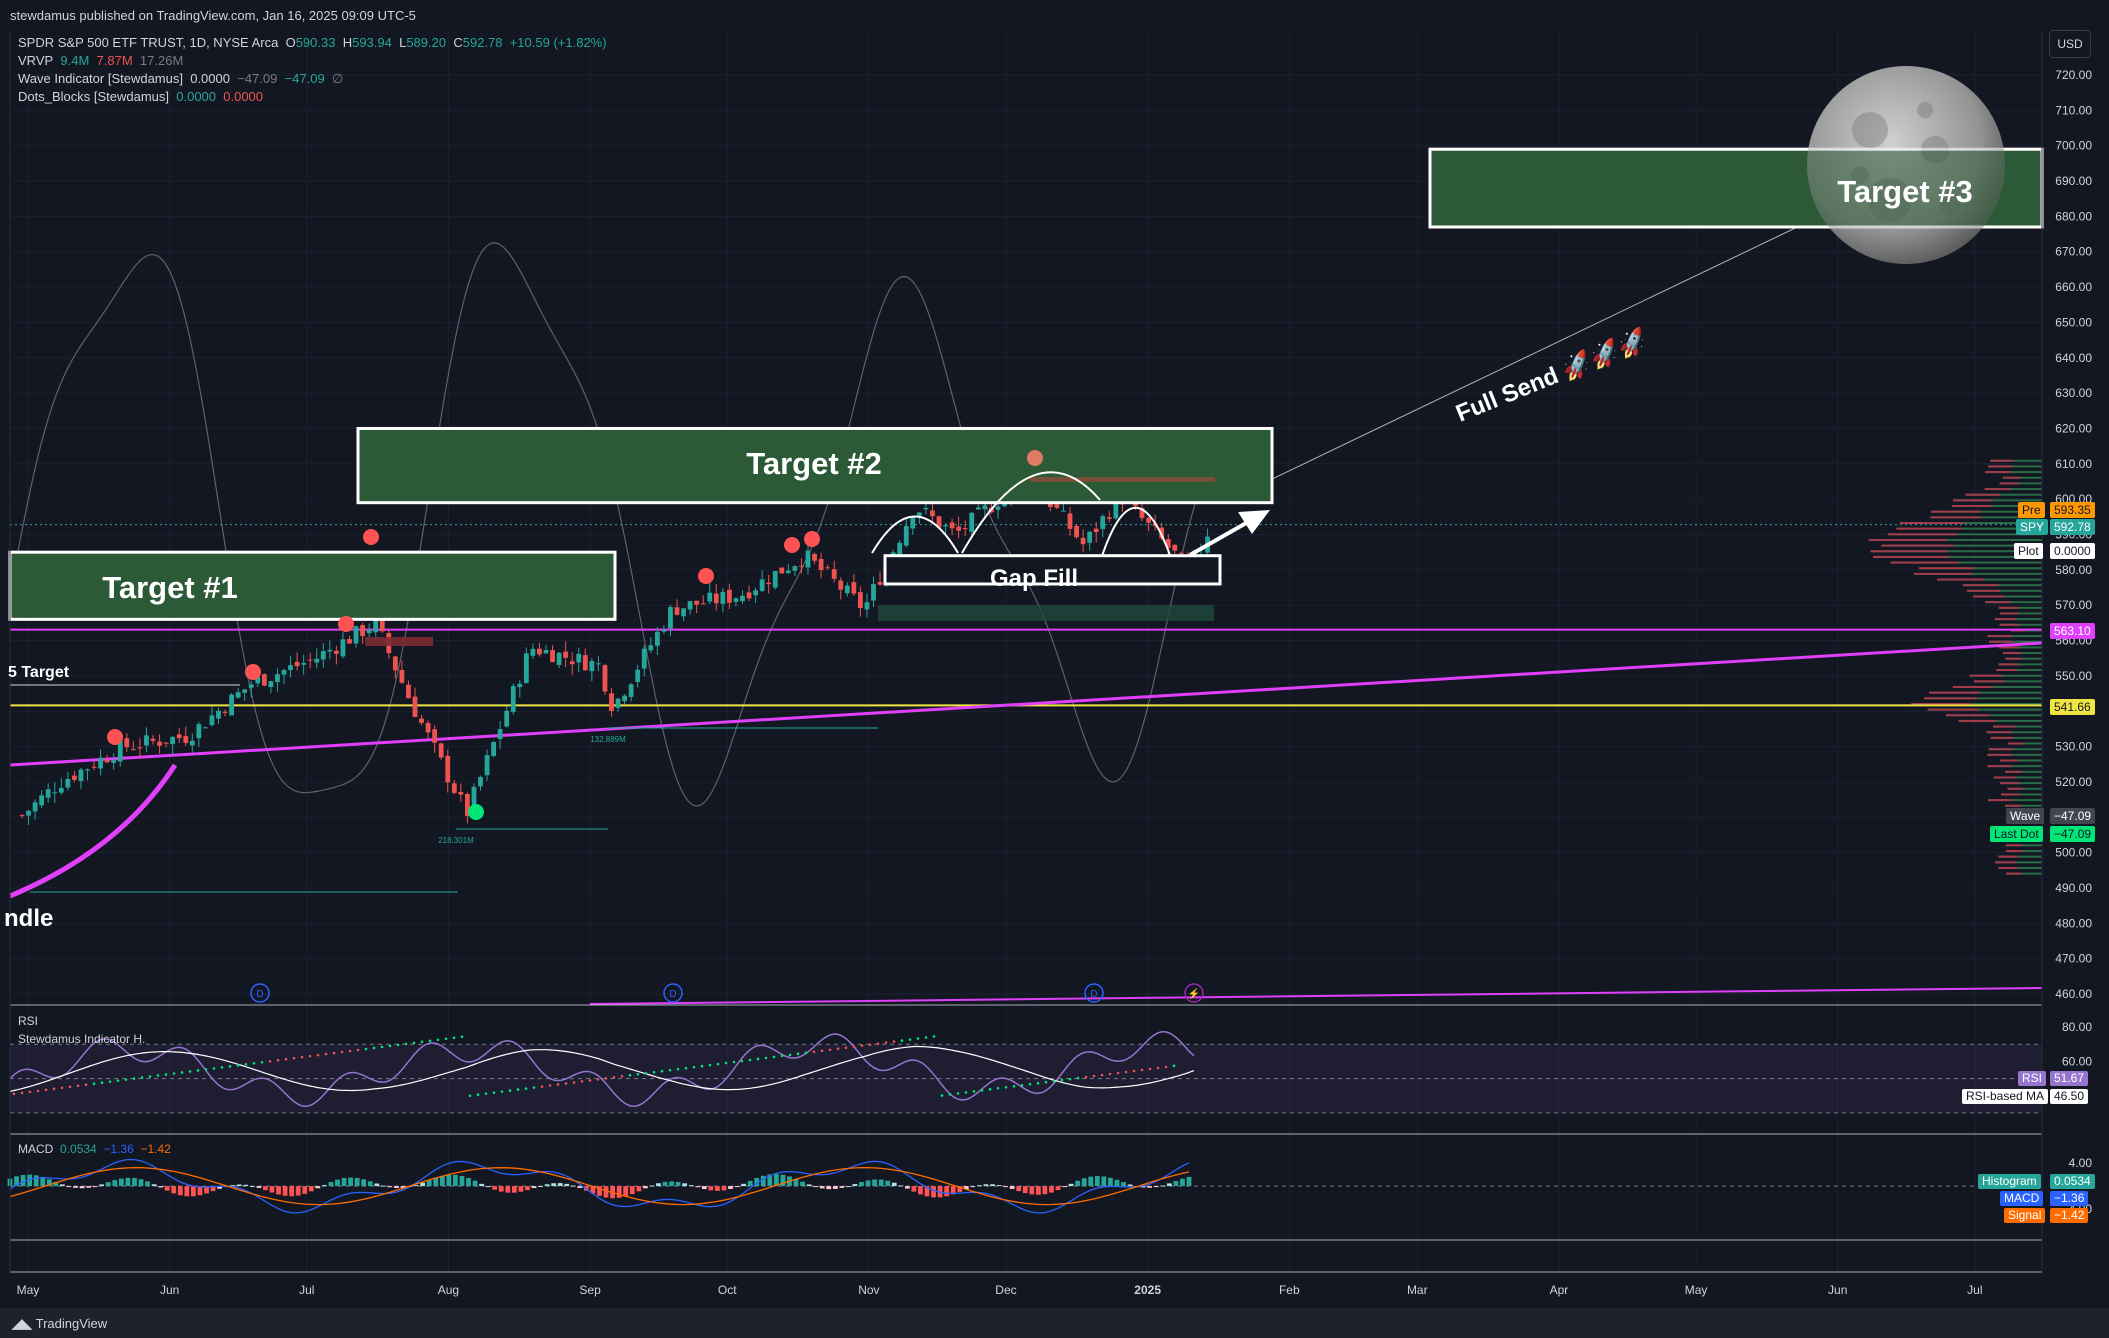  What do you see at coordinates (141, 96) in the screenshot?
I see `legend-dots-row: Dots_Blocks [Stewdamus] 0.0000 0.0000` at bounding box center [141, 96].